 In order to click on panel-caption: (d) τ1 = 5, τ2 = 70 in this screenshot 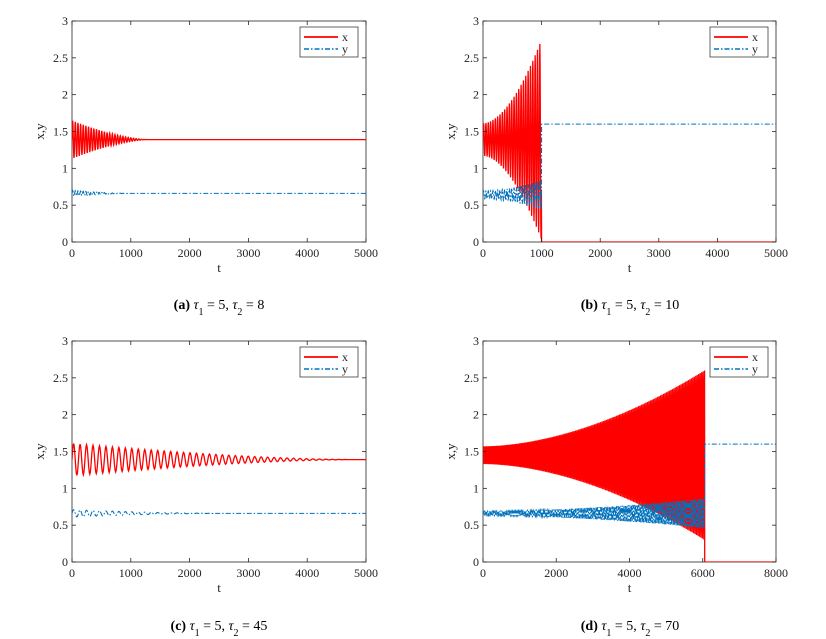, I will do `click(630, 629)`.